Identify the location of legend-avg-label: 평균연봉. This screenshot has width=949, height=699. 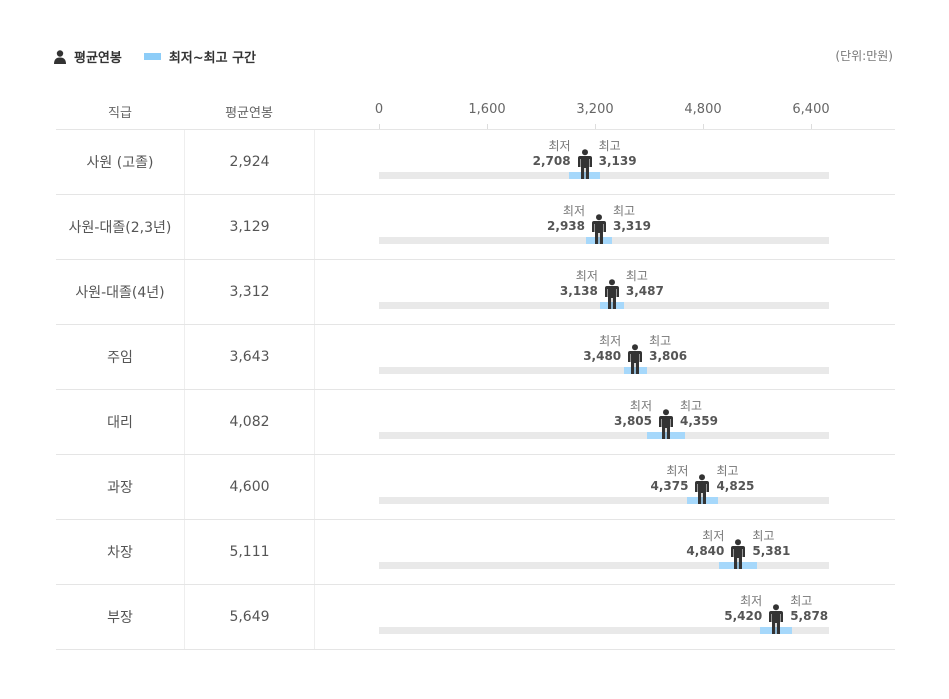
(98, 58).